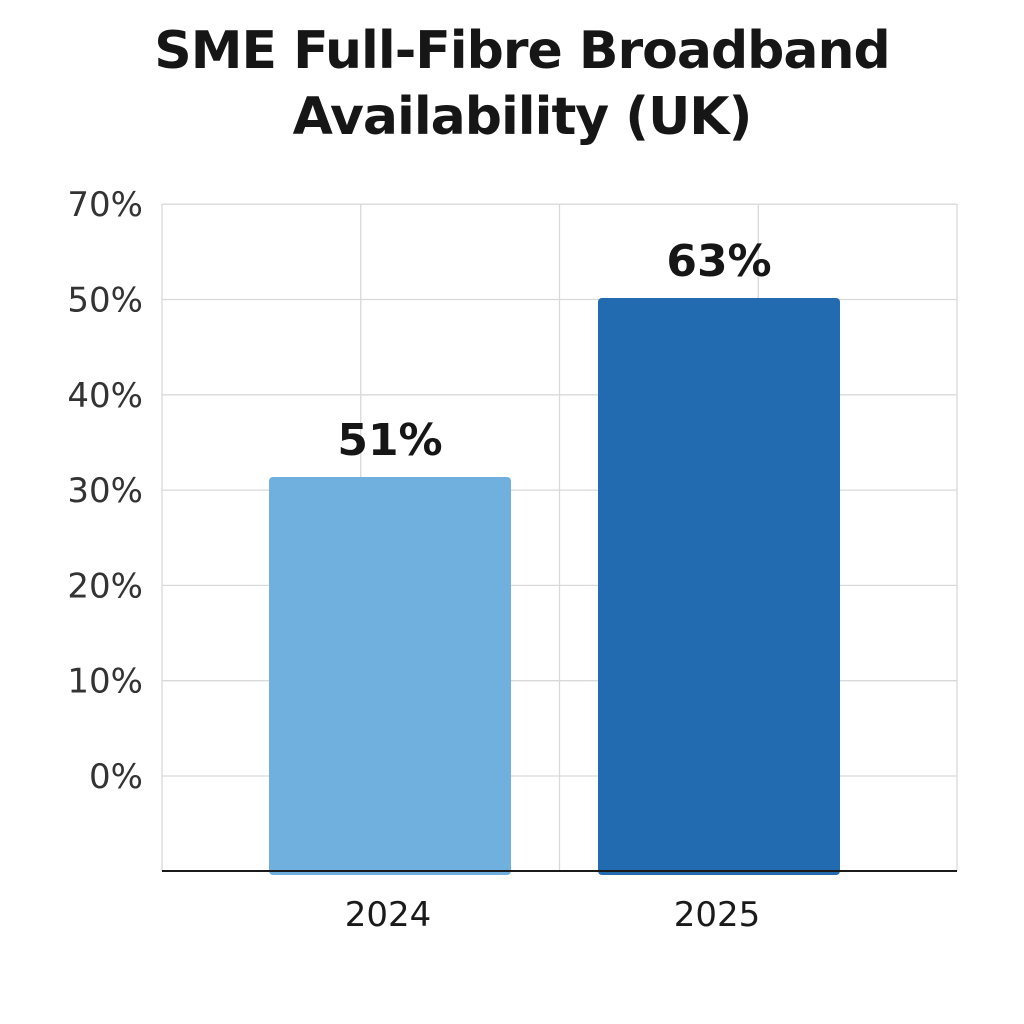  What do you see at coordinates (105, 396) in the screenshot?
I see `y-tick-label: 40%` at bounding box center [105, 396].